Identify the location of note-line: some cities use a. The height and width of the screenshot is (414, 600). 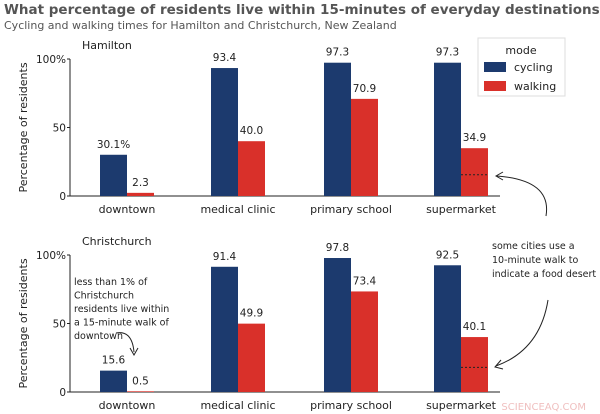
(533, 246).